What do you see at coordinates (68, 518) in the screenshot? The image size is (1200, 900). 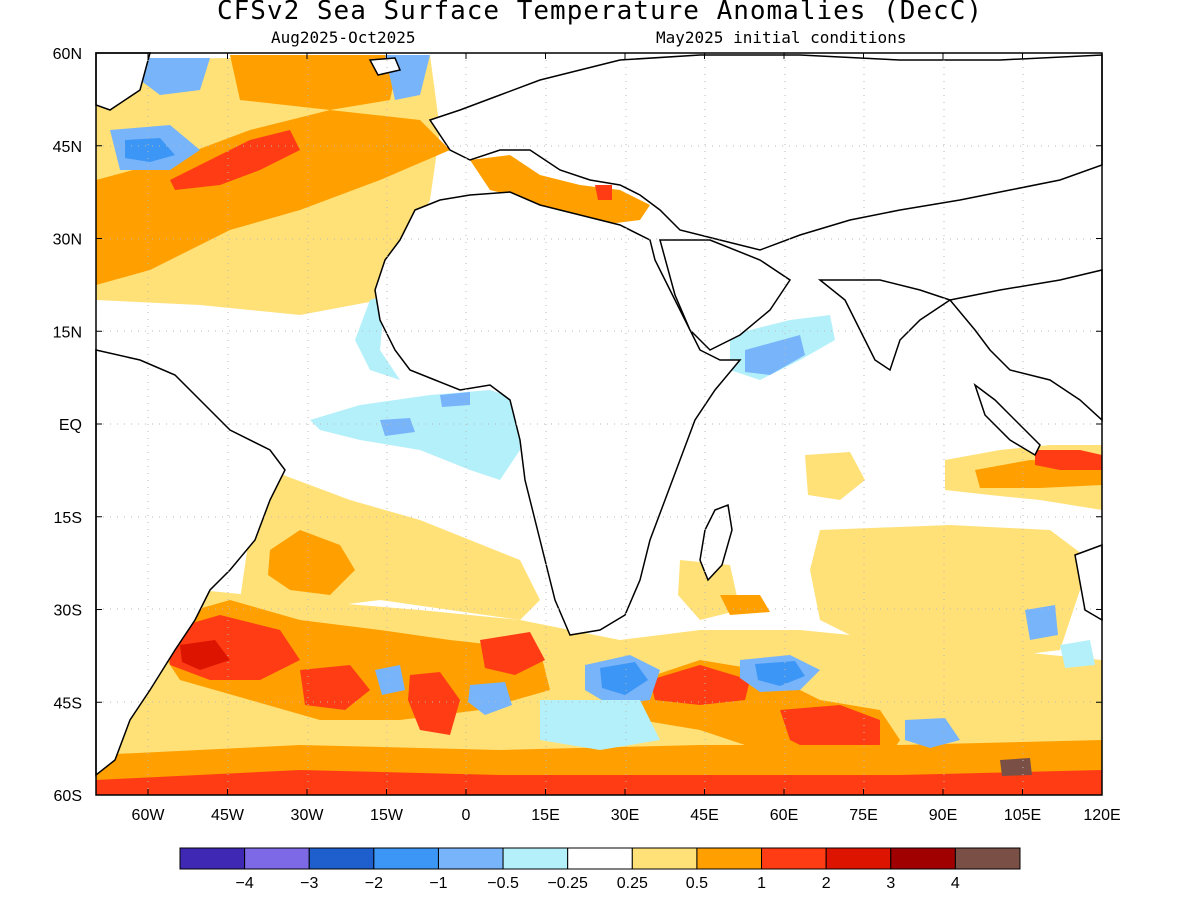 I see `lat-tick-label: 15S` at bounding box center [68, 518].